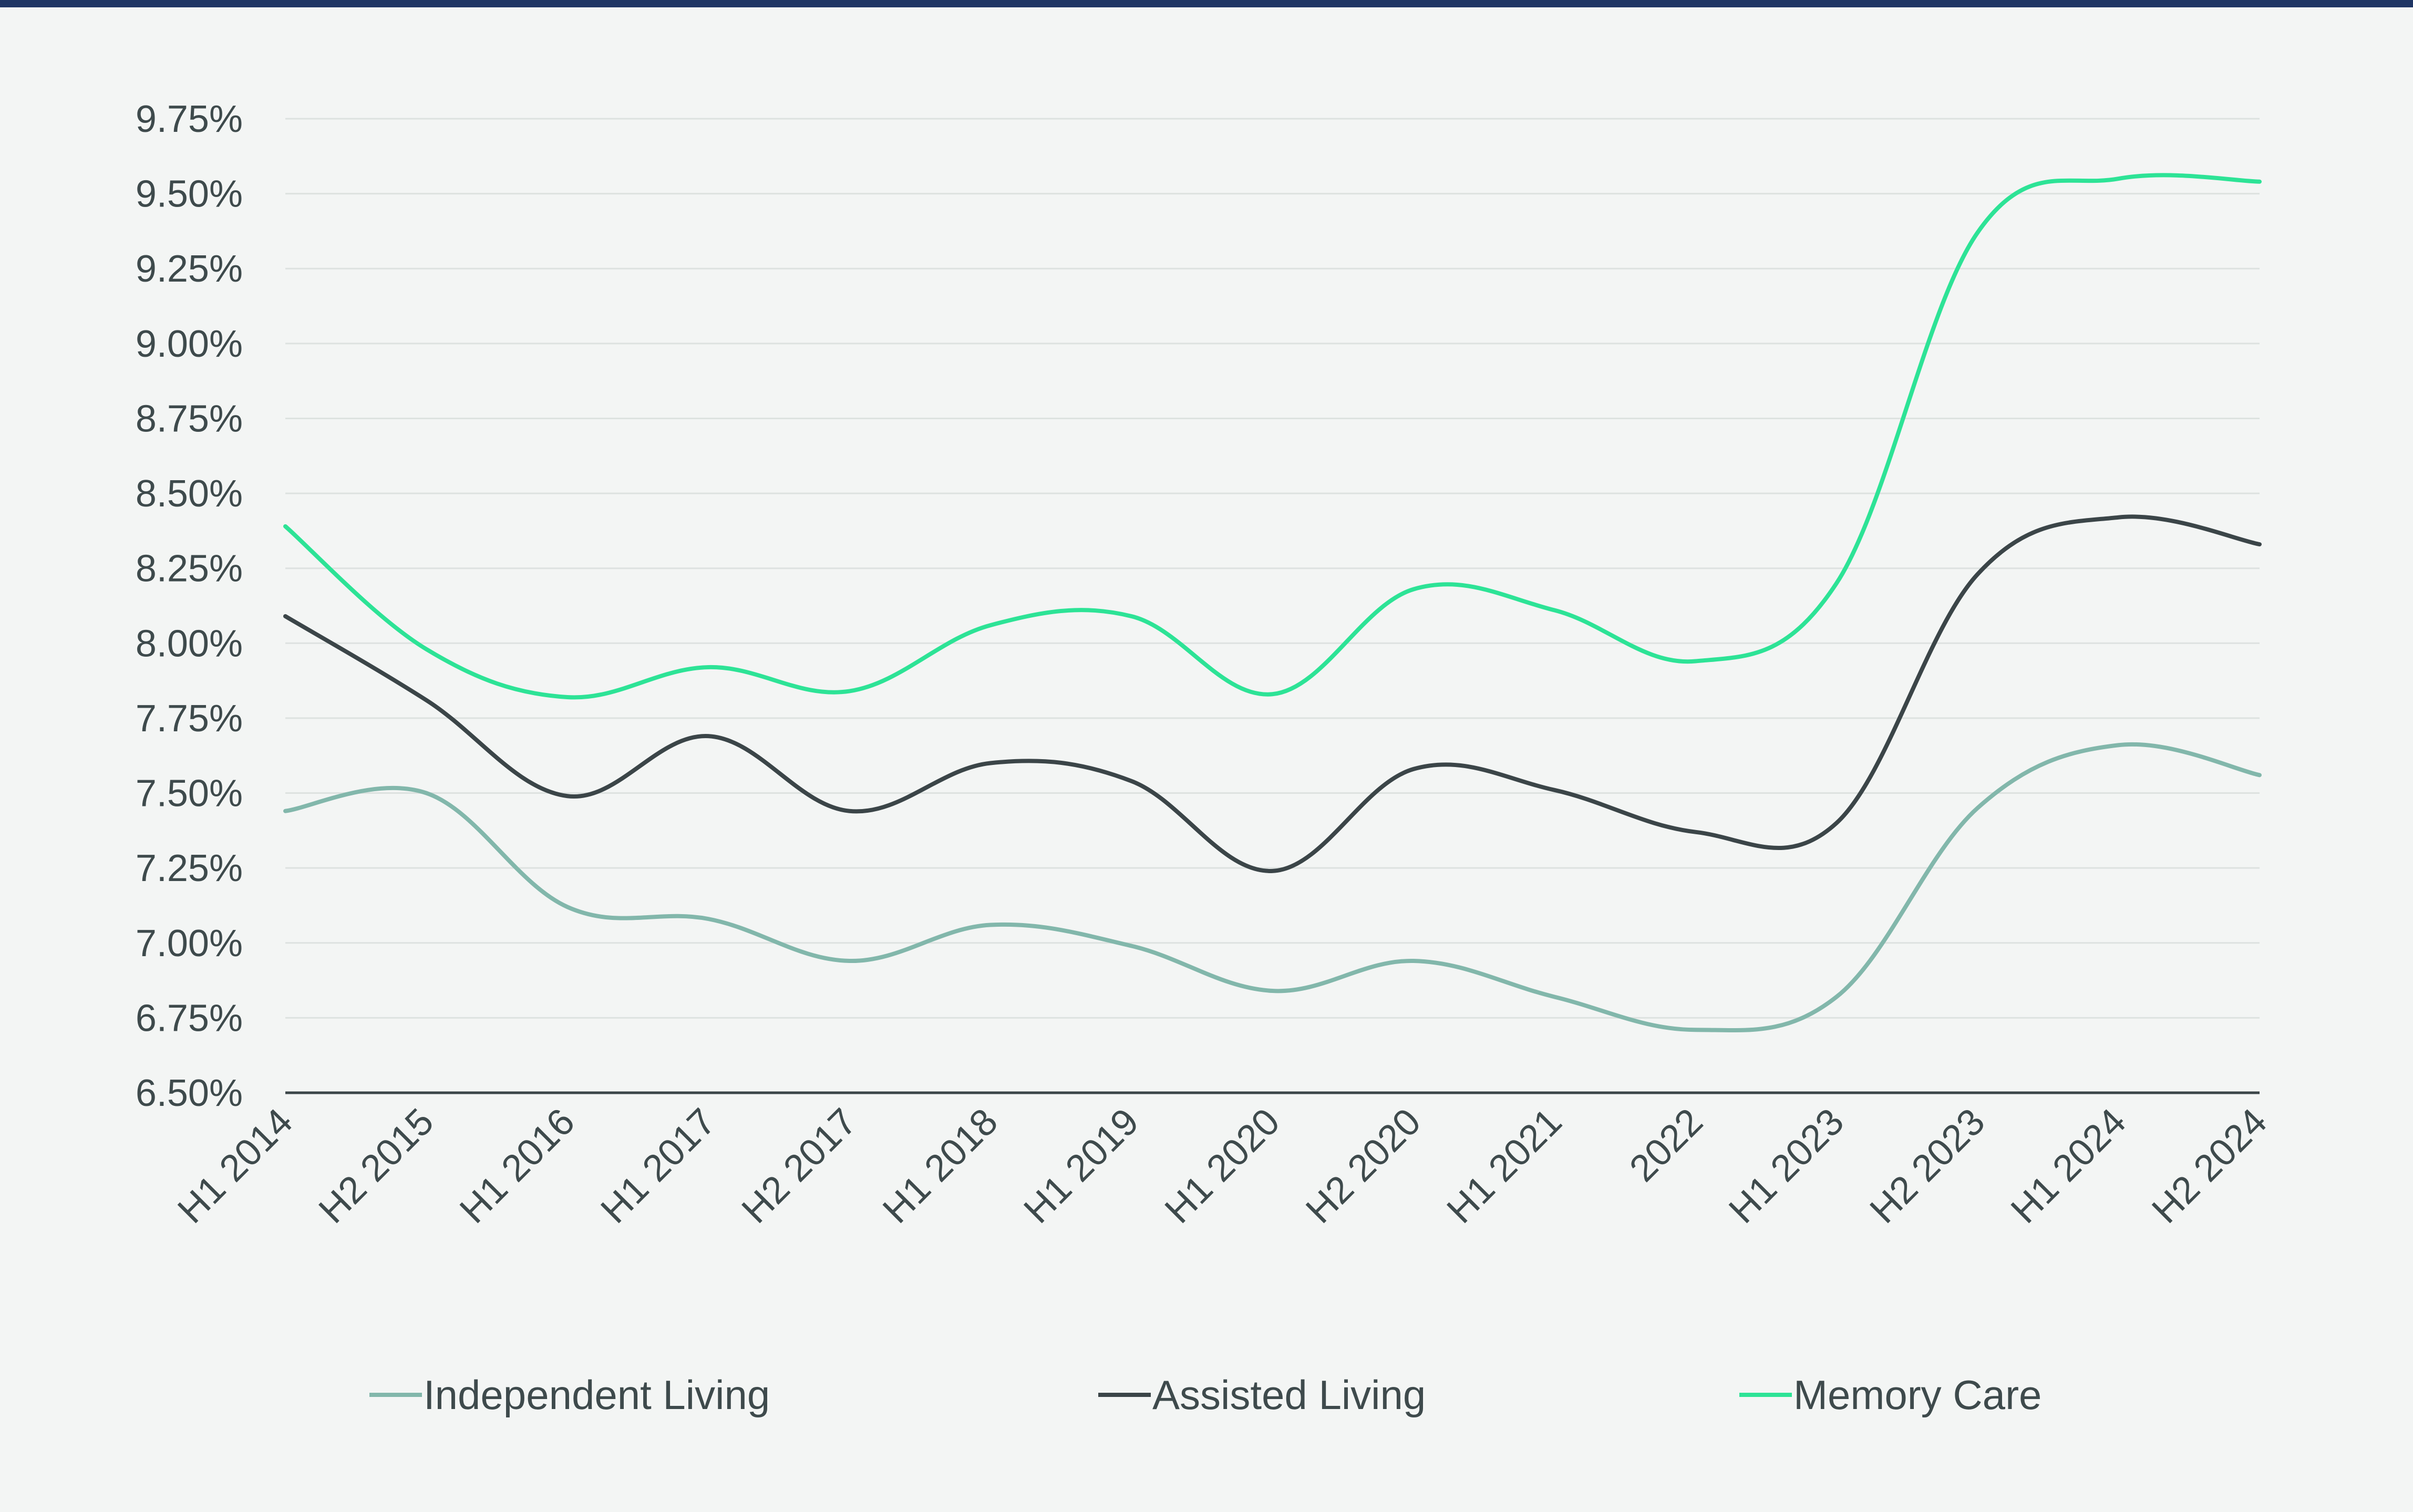  I want to click on x-tick-label: H2 2015, so click(376, 1166).